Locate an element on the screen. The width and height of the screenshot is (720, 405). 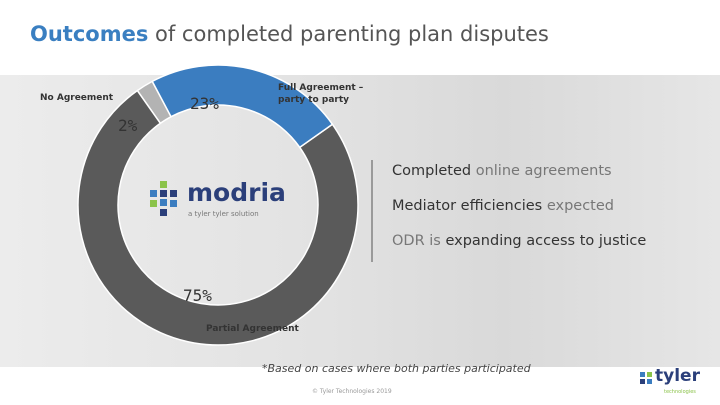
modria-icon is located at coordinates (163, 198).